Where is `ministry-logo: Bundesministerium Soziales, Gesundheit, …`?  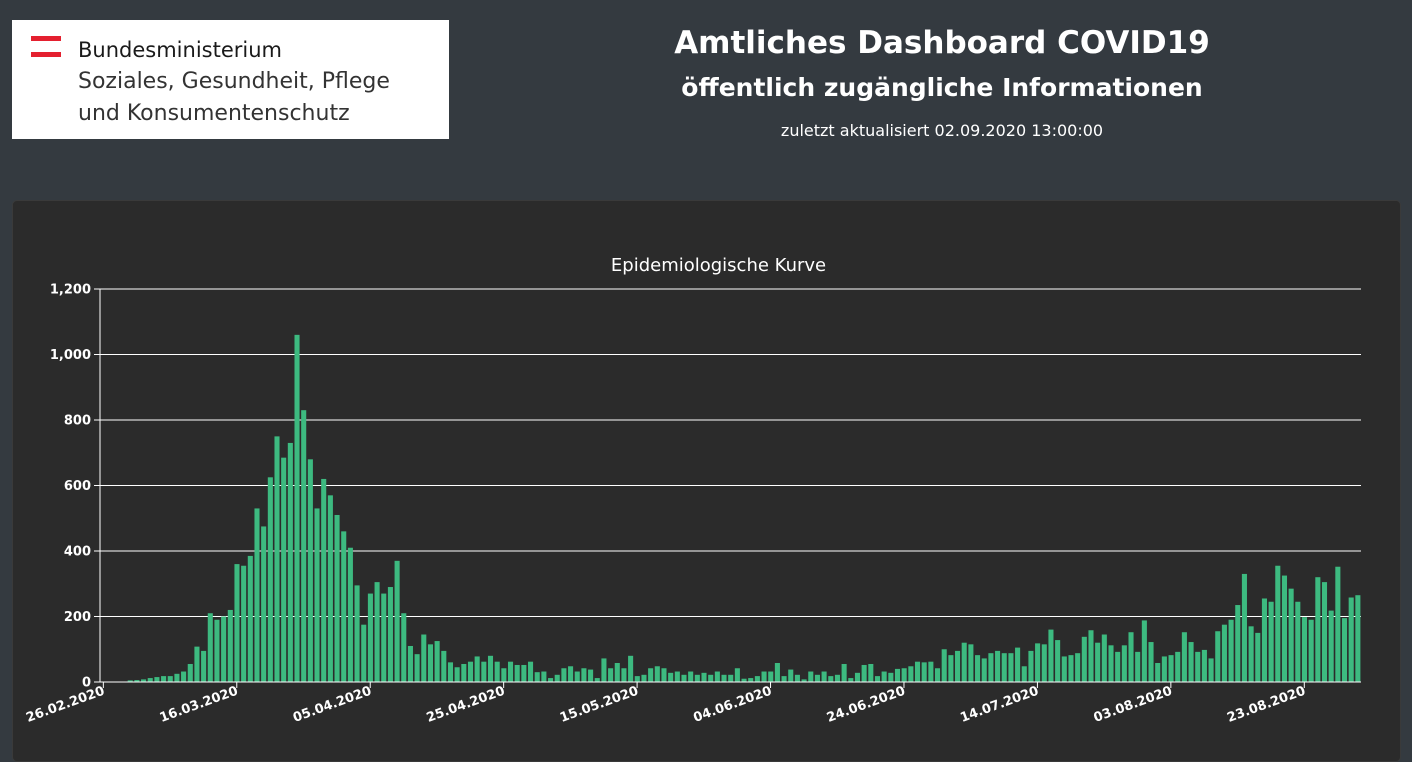 ministry-logo: Bundesministerium Soziales, Gesundheit, … is located at coordinates (230, 79).